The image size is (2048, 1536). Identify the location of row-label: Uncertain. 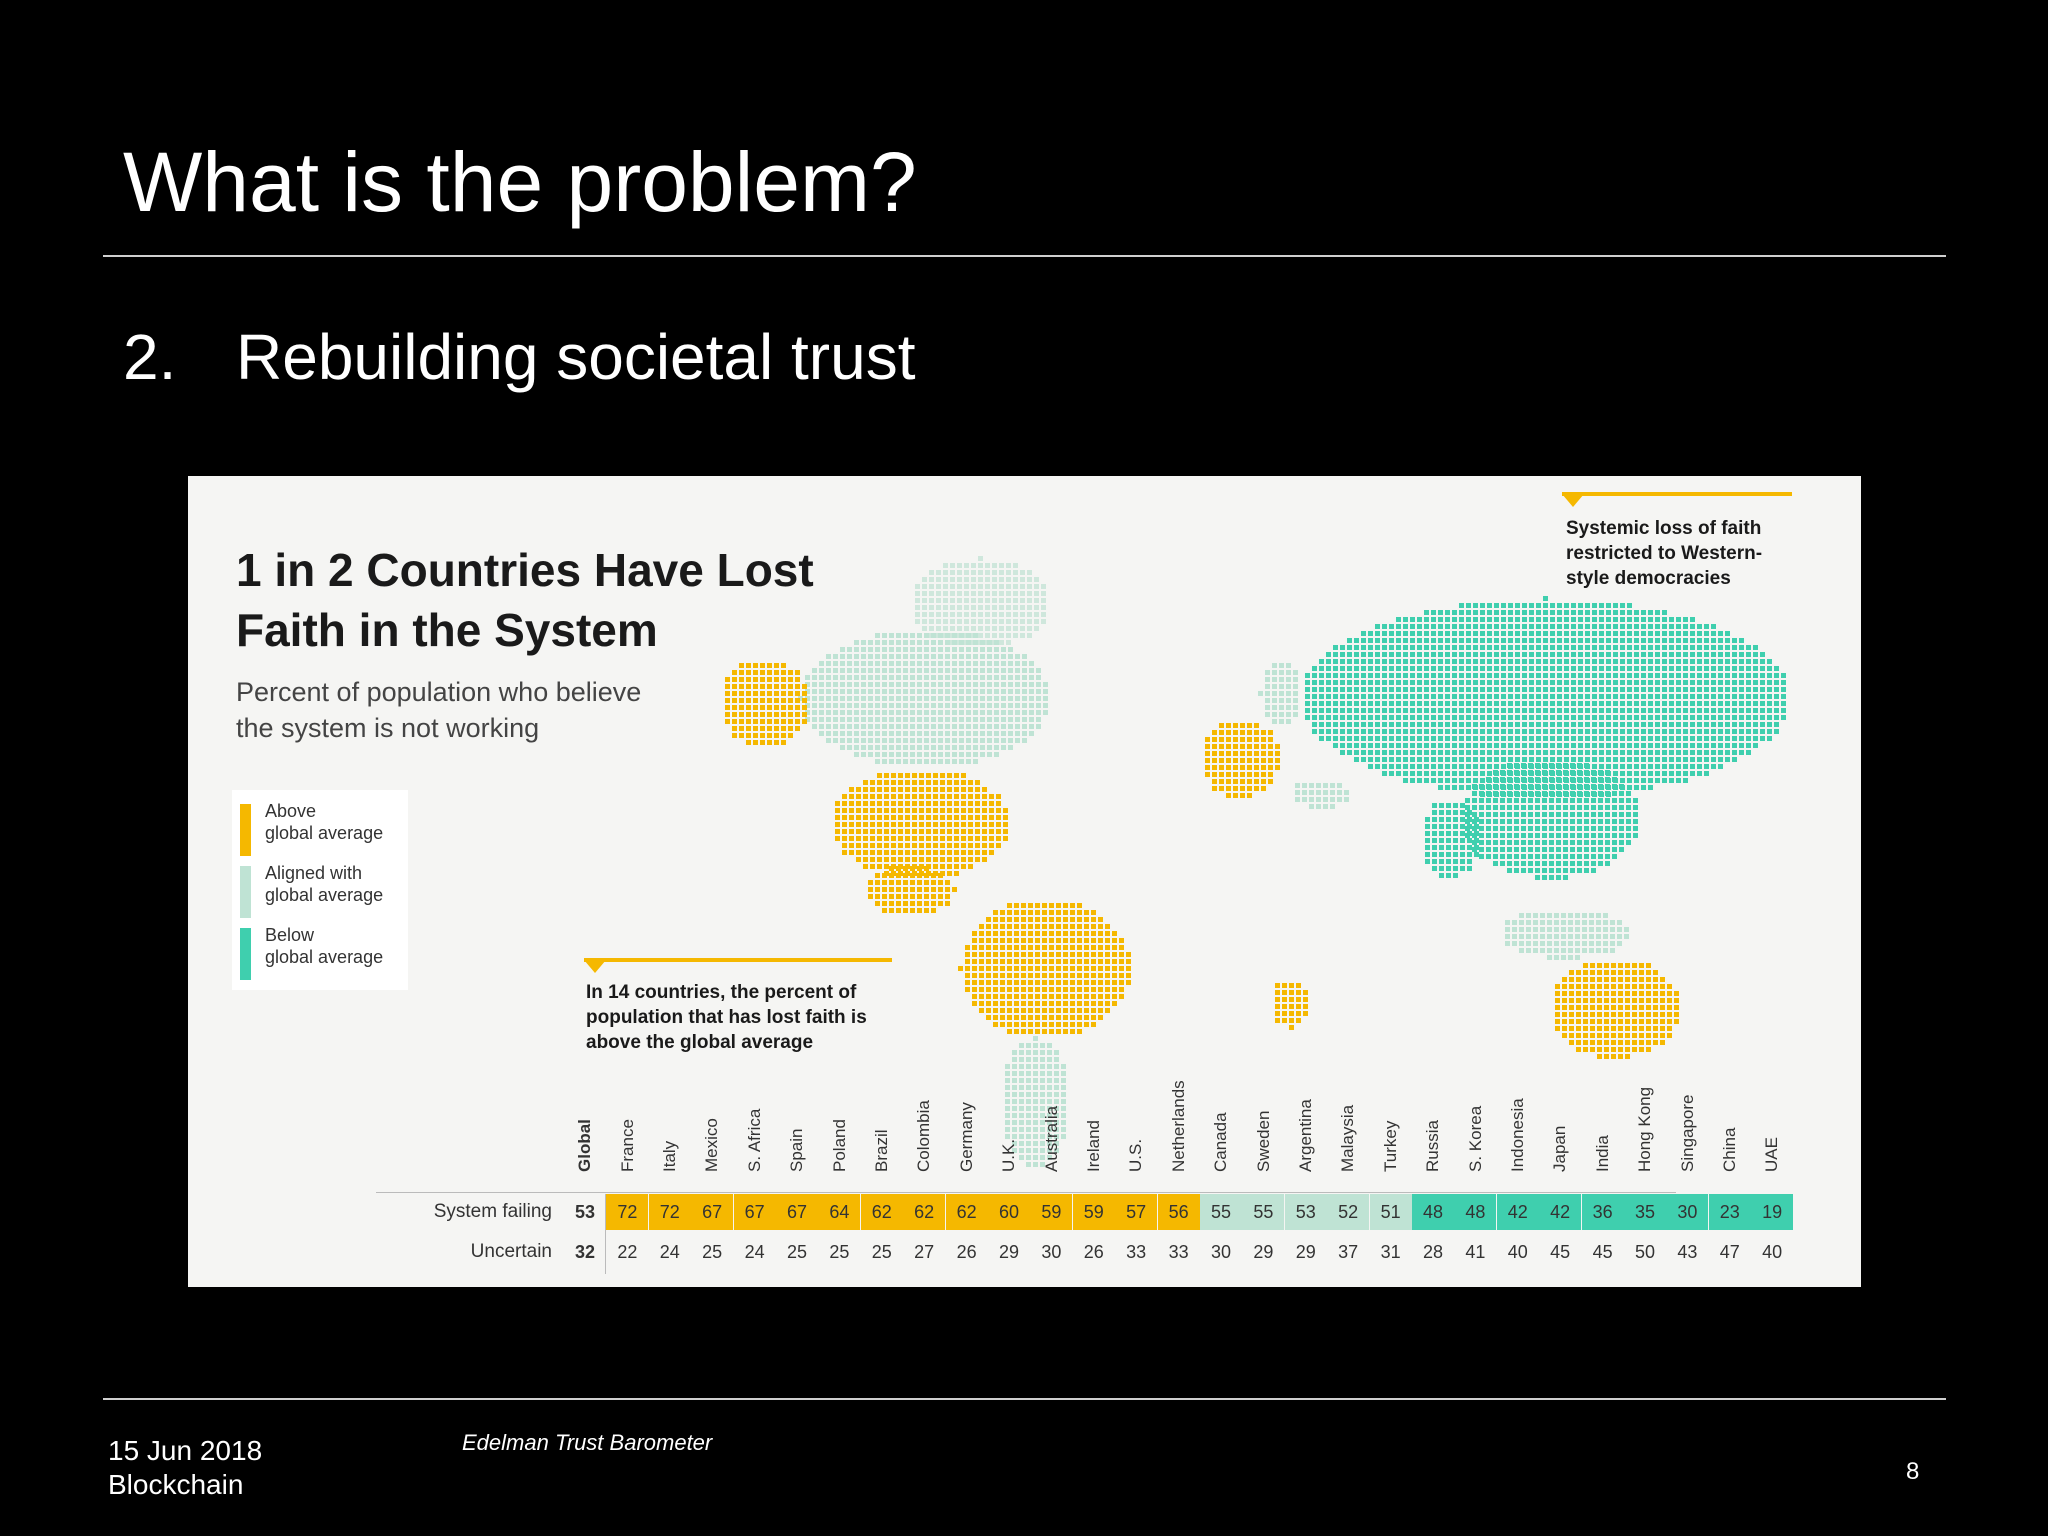
(511, 1251).